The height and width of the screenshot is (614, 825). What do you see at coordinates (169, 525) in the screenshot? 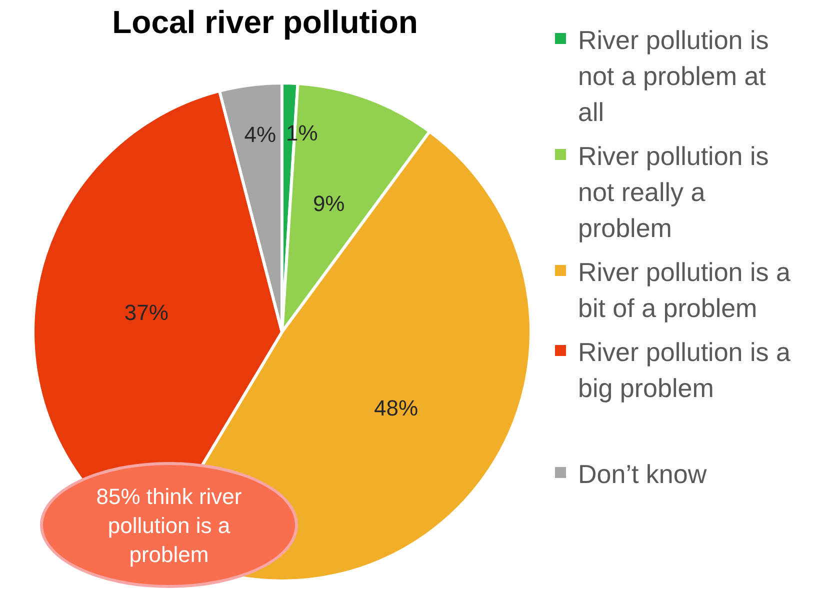
I see `text: 85% think river pollution is a problem` at bounding box center [169, 525].